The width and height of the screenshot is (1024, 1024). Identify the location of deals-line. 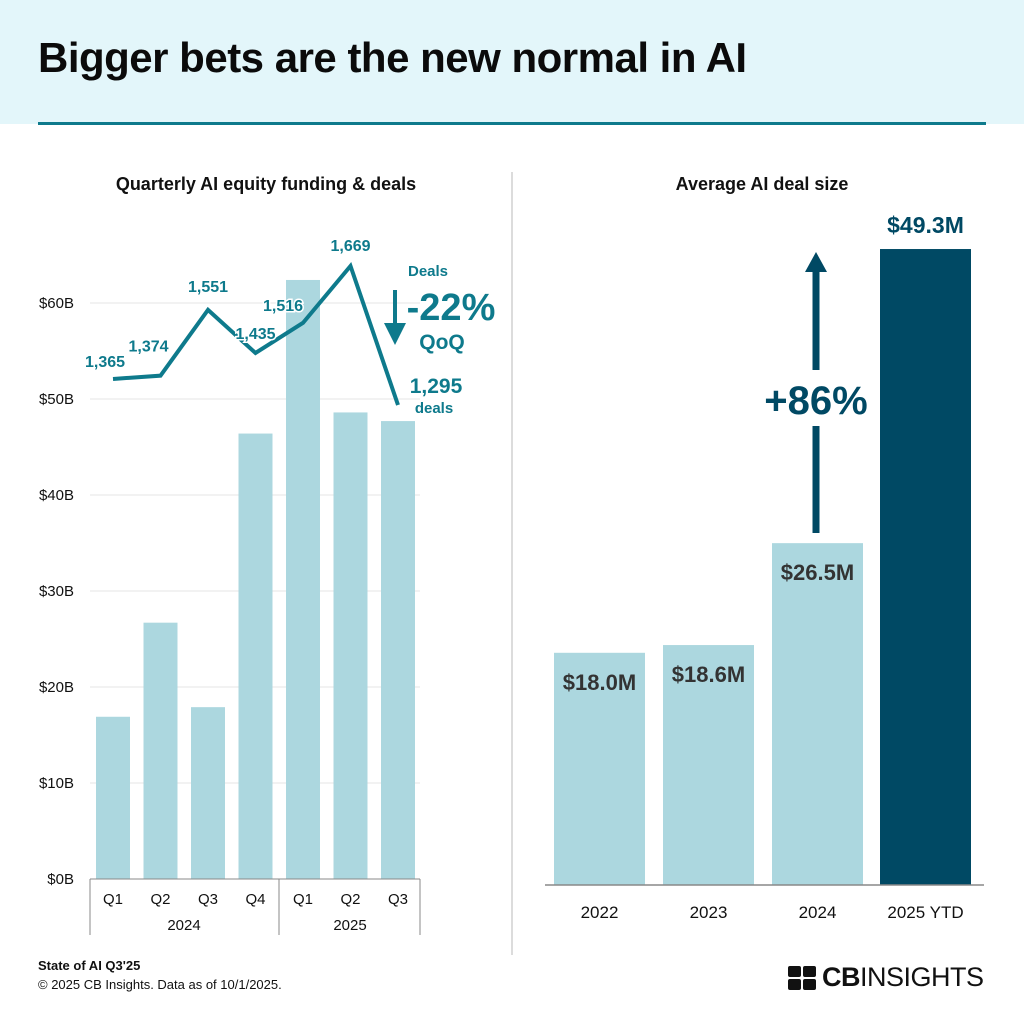
(256, 333).